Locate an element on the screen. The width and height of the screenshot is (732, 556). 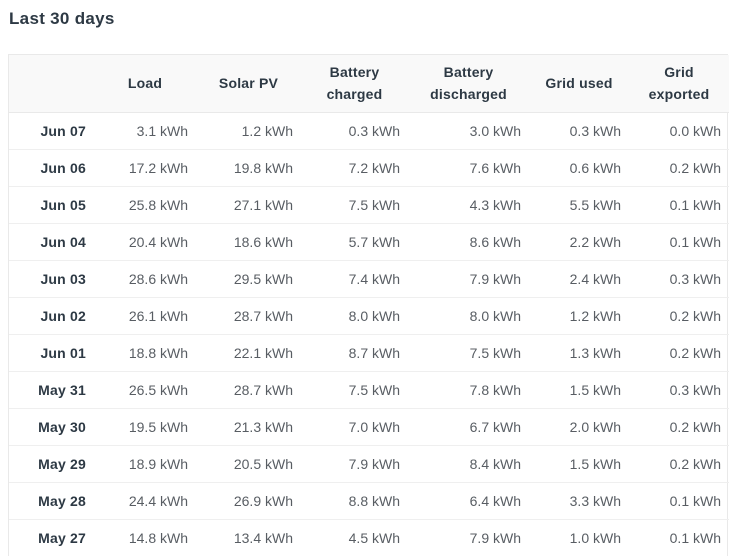
load-value-cell: 18.9 kWh is located at coordinates (145, 464).